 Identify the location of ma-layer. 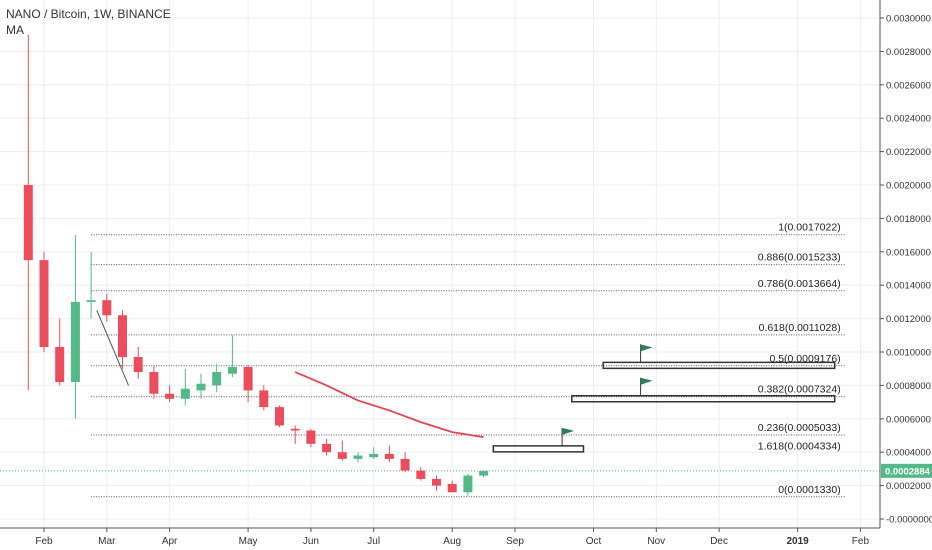
(389, 405).